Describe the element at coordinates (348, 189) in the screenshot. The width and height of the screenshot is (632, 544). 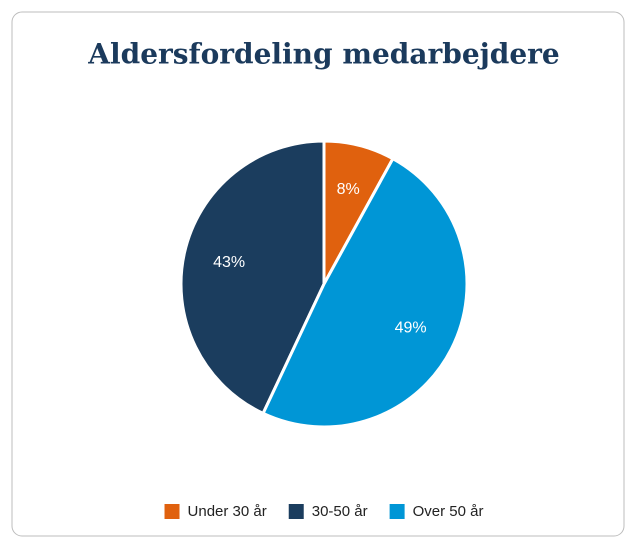
I see `data-label: 8%` at that location.